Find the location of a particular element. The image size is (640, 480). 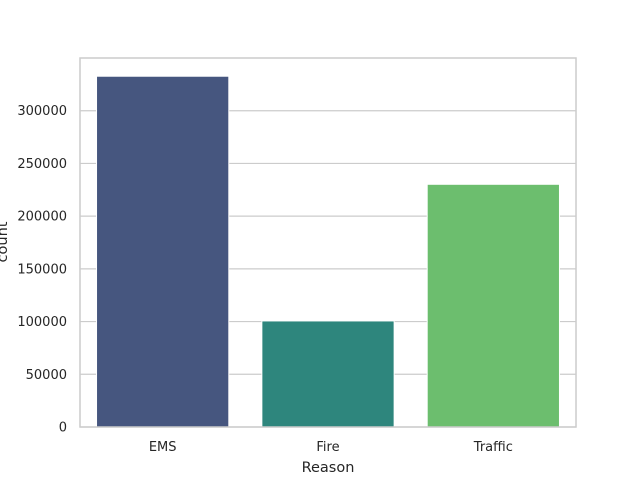

y-tick-labels: 0 50000 100000 150000 200000 250000 300000 is located at coordinates (42, 269).